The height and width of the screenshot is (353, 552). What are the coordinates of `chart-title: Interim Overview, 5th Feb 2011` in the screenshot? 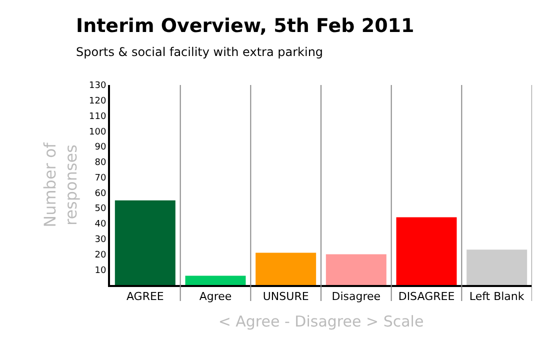 It's located at (245, 26).